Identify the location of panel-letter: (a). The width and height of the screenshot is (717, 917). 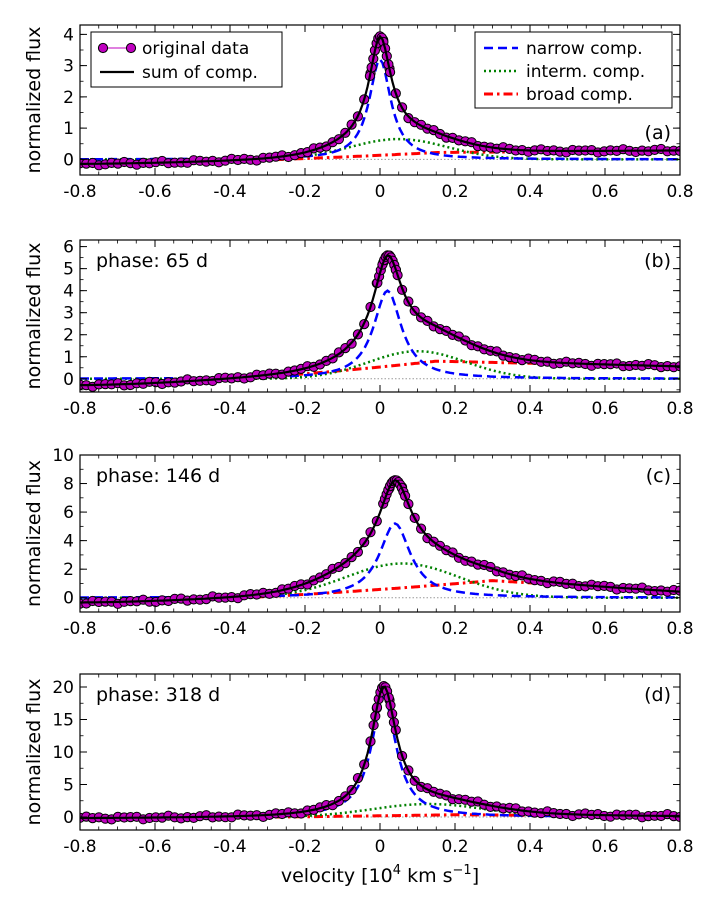
(658, 133).